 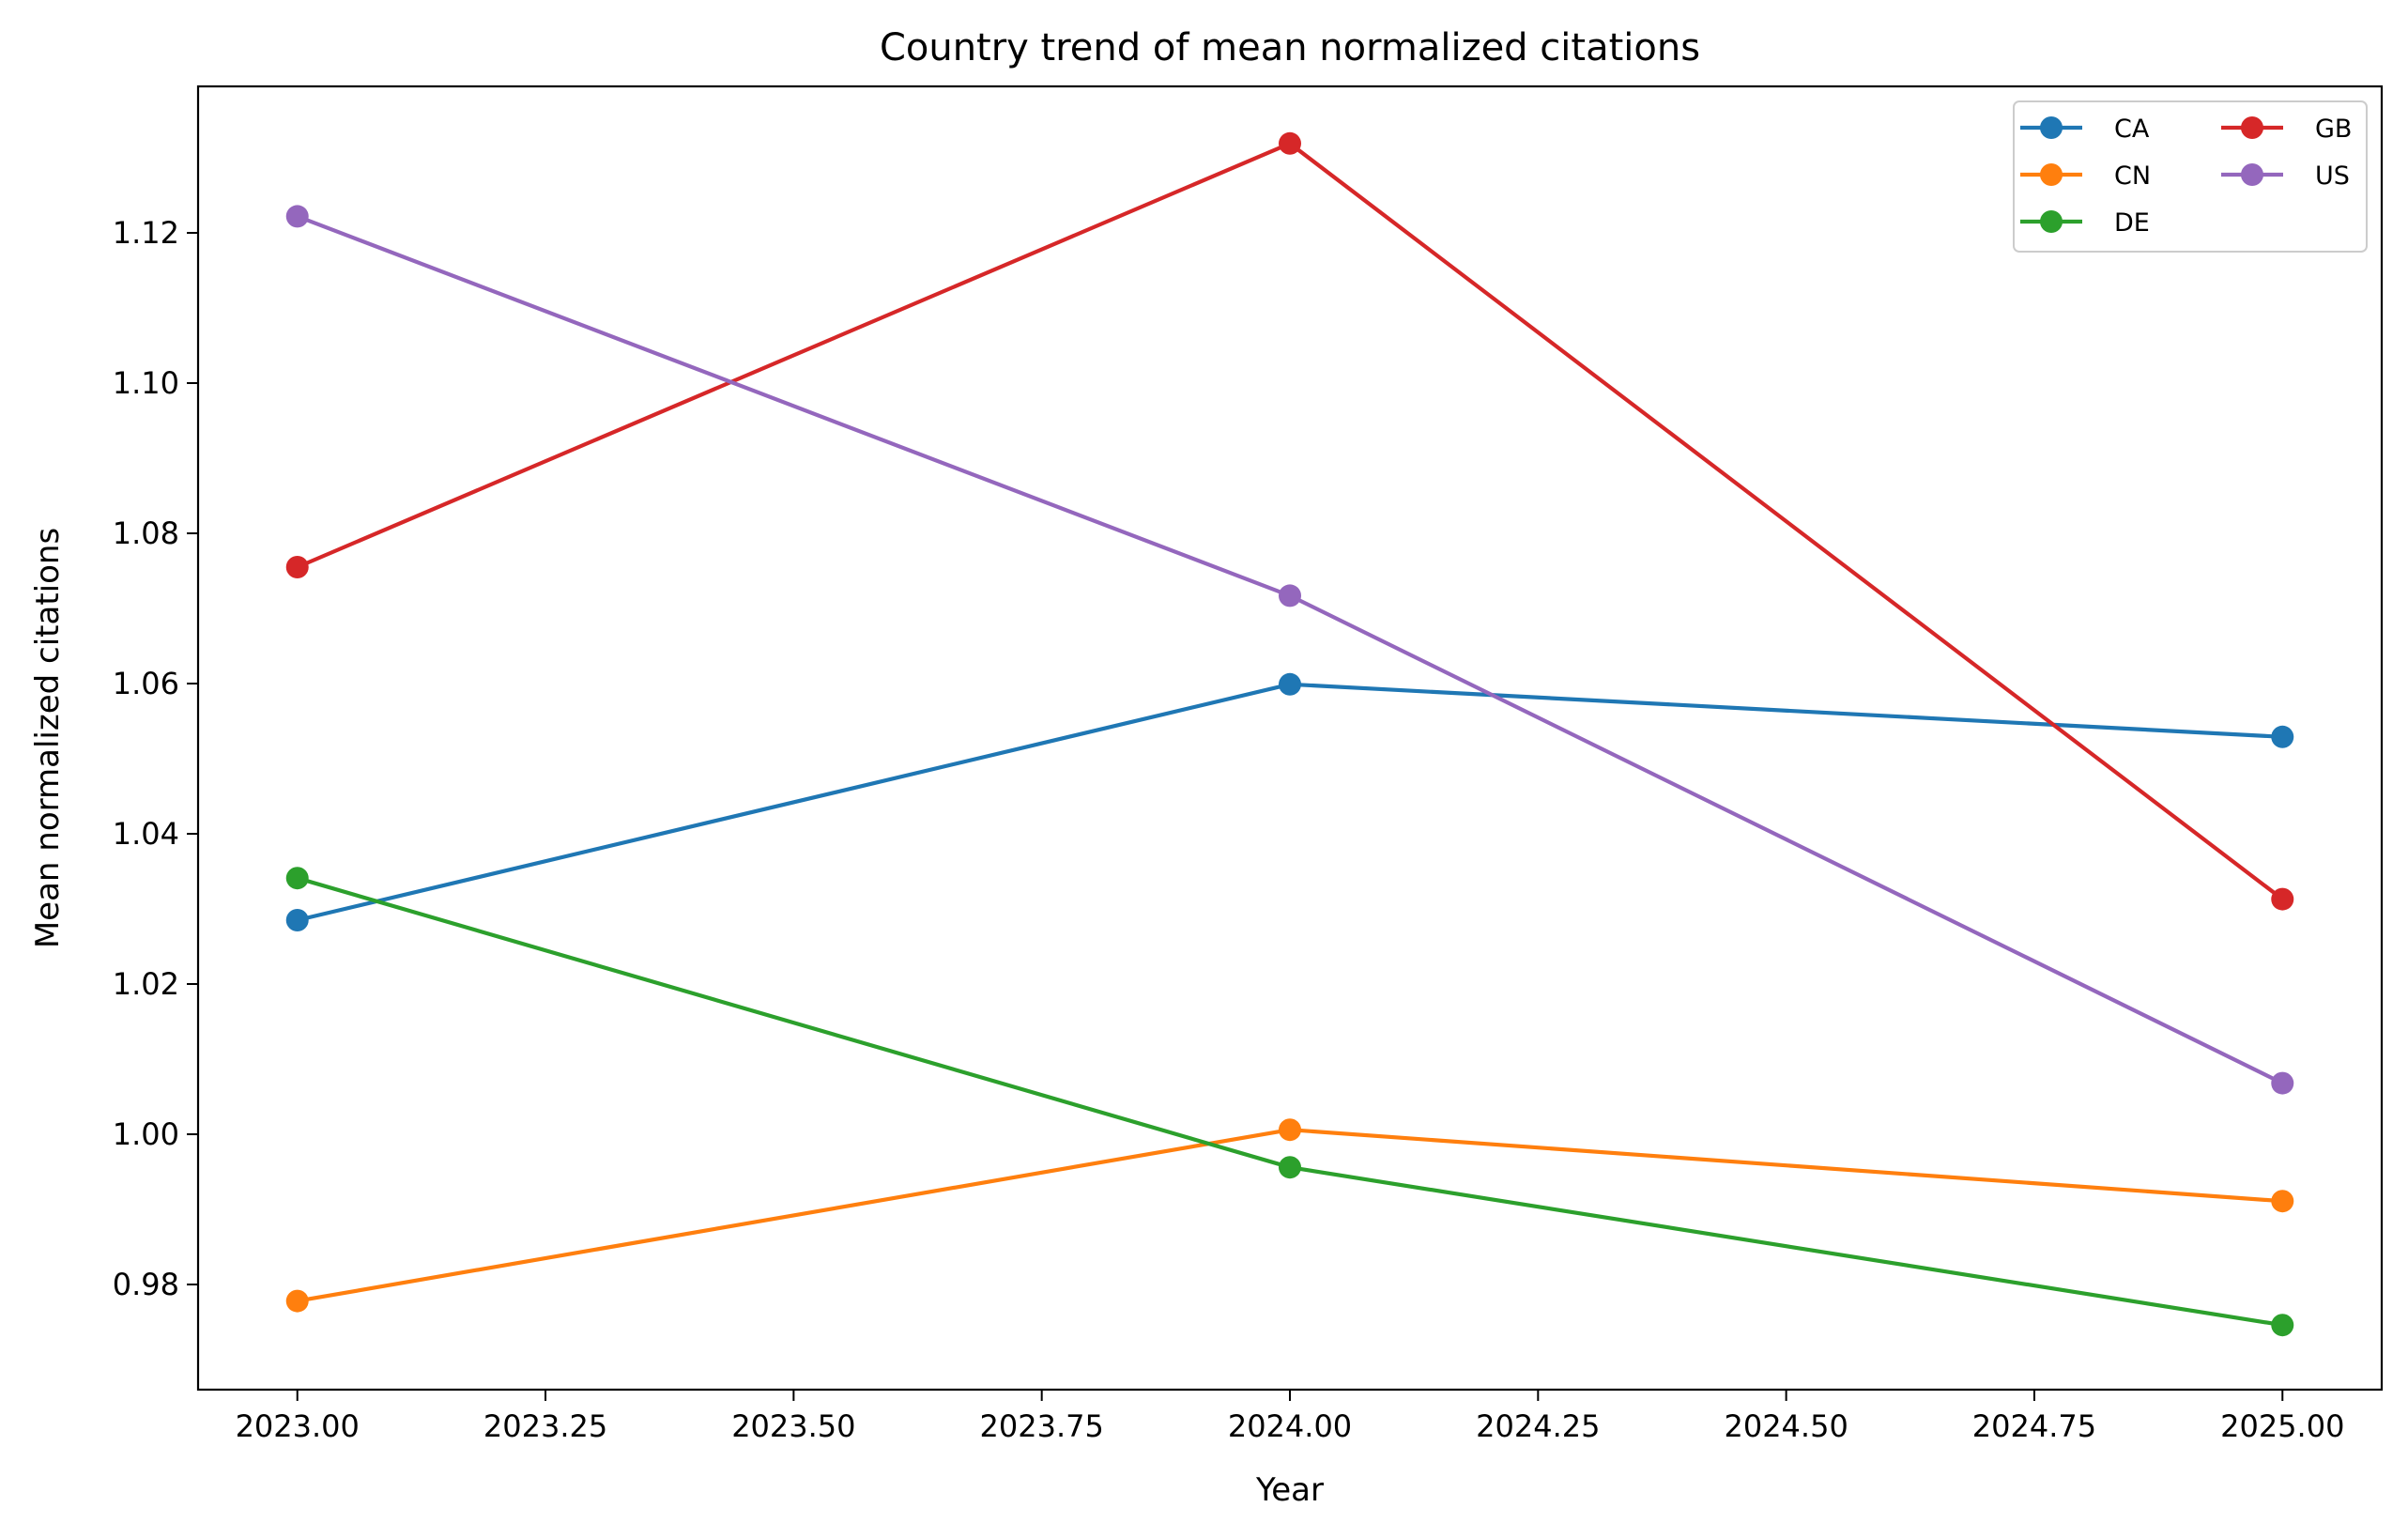 What do you see at coordinates (2332, 176) in the screenshot?
I see `legend-label: US` at bounding box center [2332, 176].